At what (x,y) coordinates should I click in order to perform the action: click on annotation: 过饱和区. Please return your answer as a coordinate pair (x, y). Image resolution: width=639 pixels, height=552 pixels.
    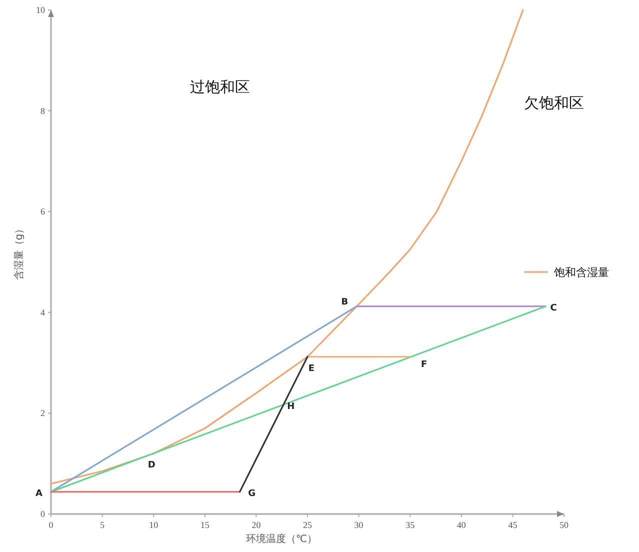
    Looking at the image, I should click on (220, 87).